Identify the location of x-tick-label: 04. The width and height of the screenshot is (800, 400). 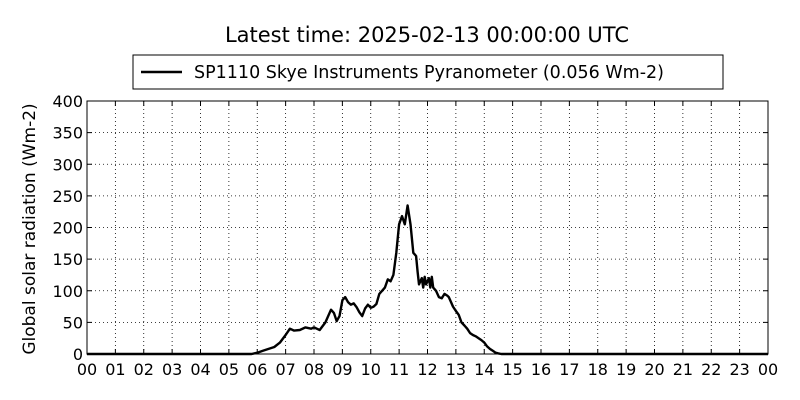
(200, 369).